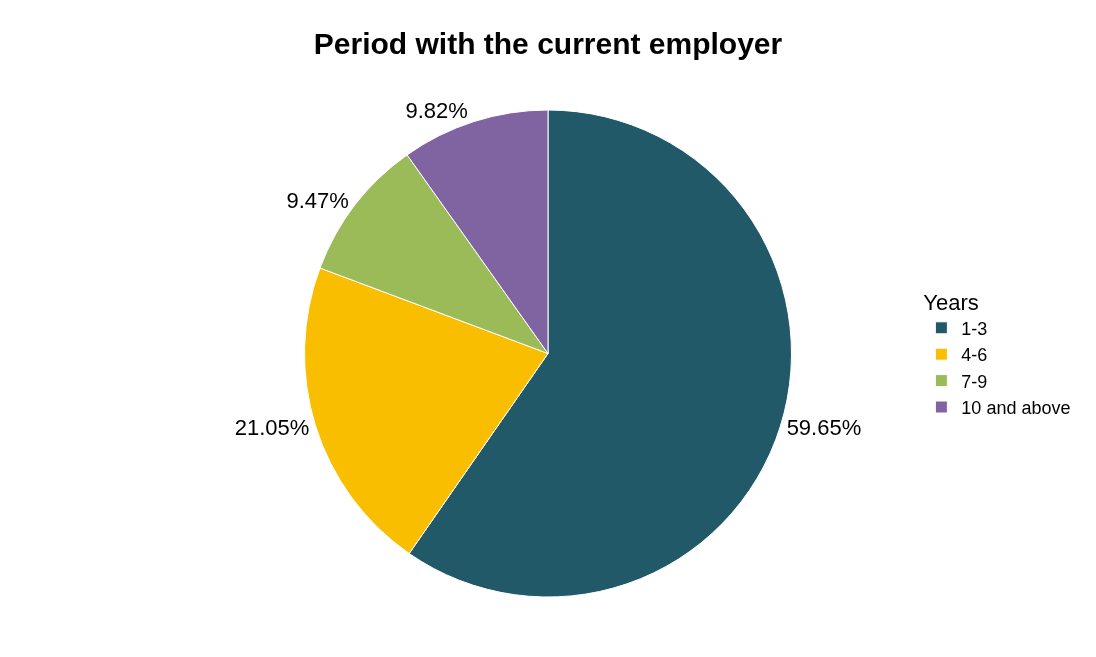  I want to click on legend-label: 4-6, so click(974, 355).